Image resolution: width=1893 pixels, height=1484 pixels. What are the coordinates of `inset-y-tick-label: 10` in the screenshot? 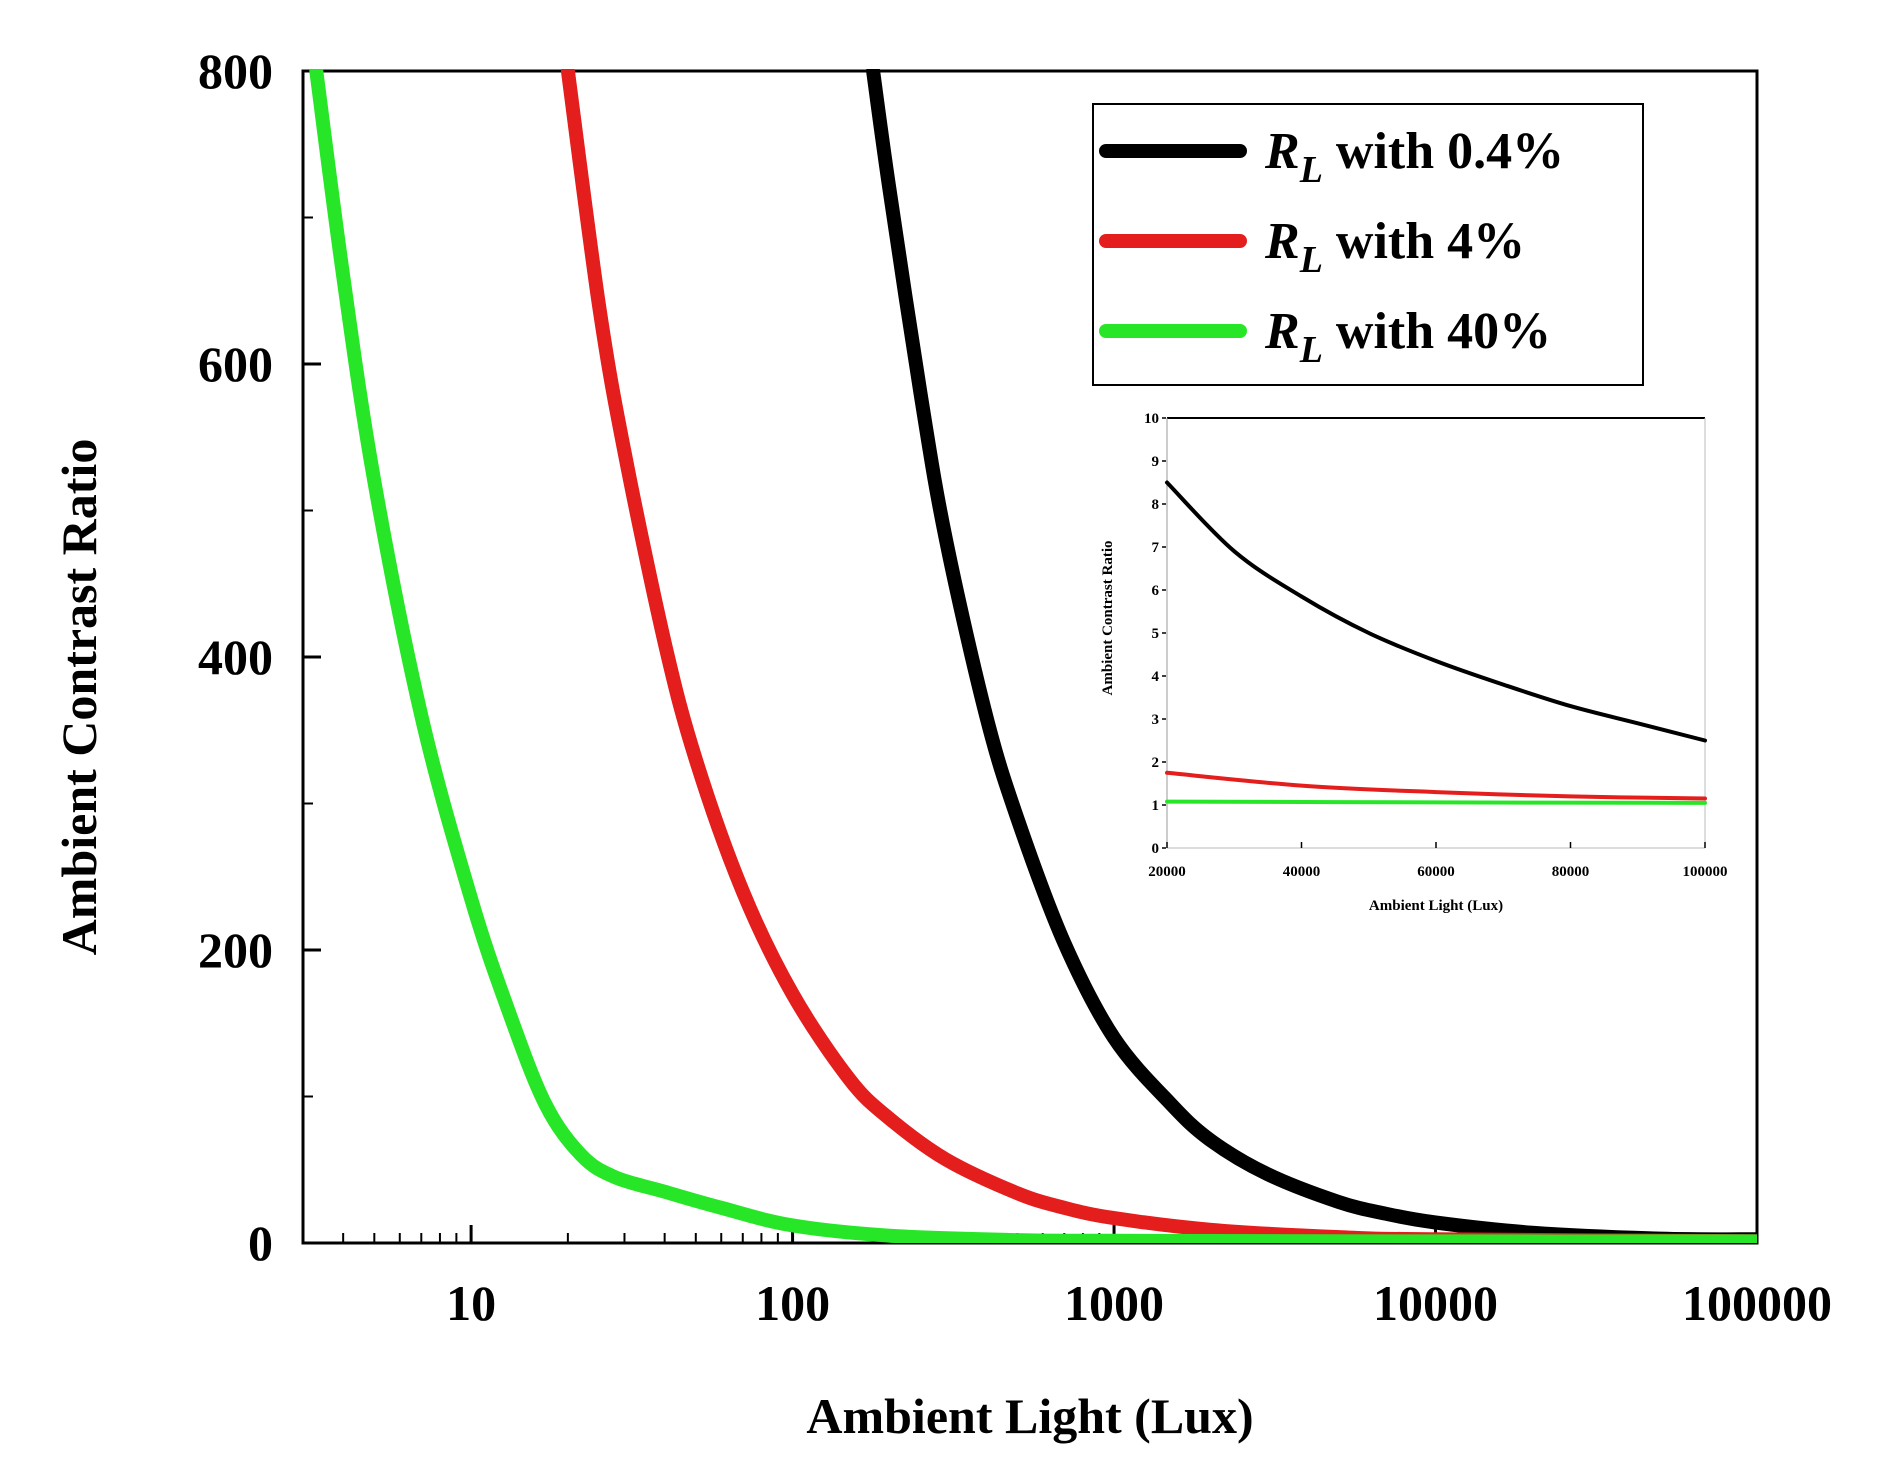 It's located at (1151, 419).